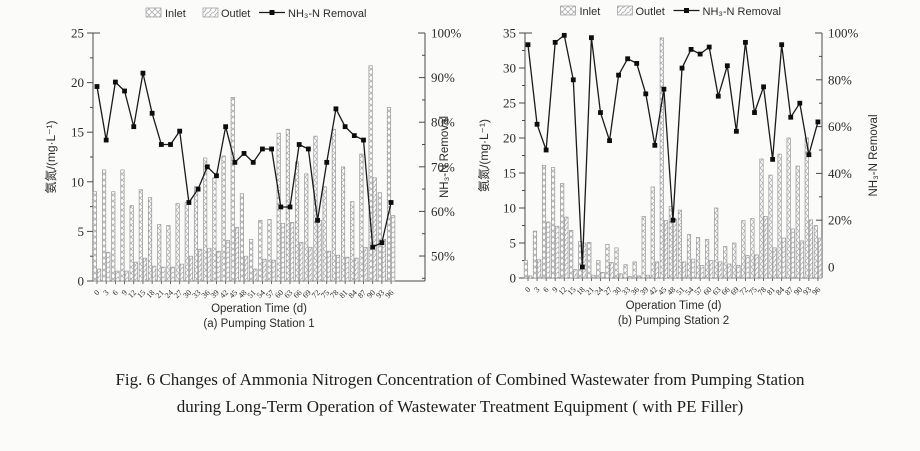 The image size is (920, 451). I want to click on legend-removal-label: NH₃-N Removal, so click(327, 14).